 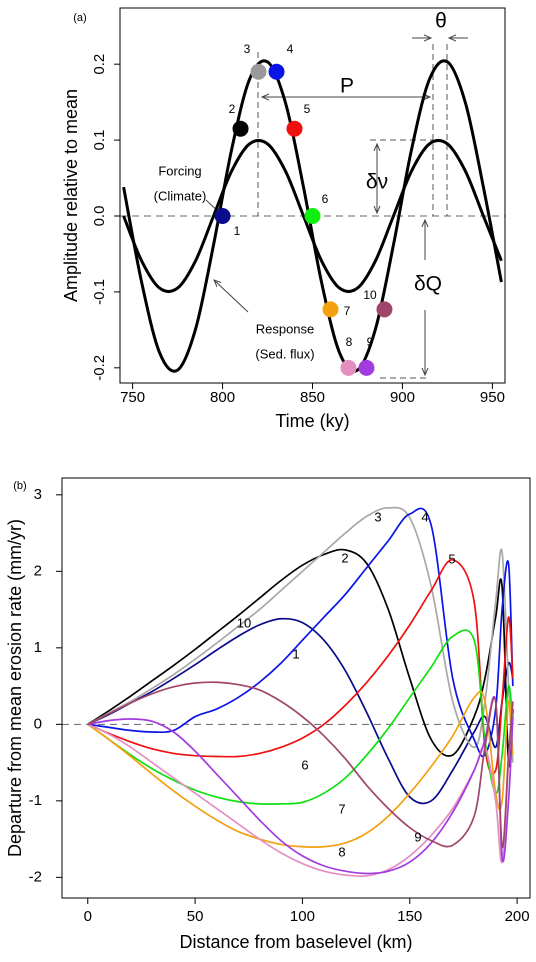 I want to click on x-tick-label: 150, so click(x=409, y=916).